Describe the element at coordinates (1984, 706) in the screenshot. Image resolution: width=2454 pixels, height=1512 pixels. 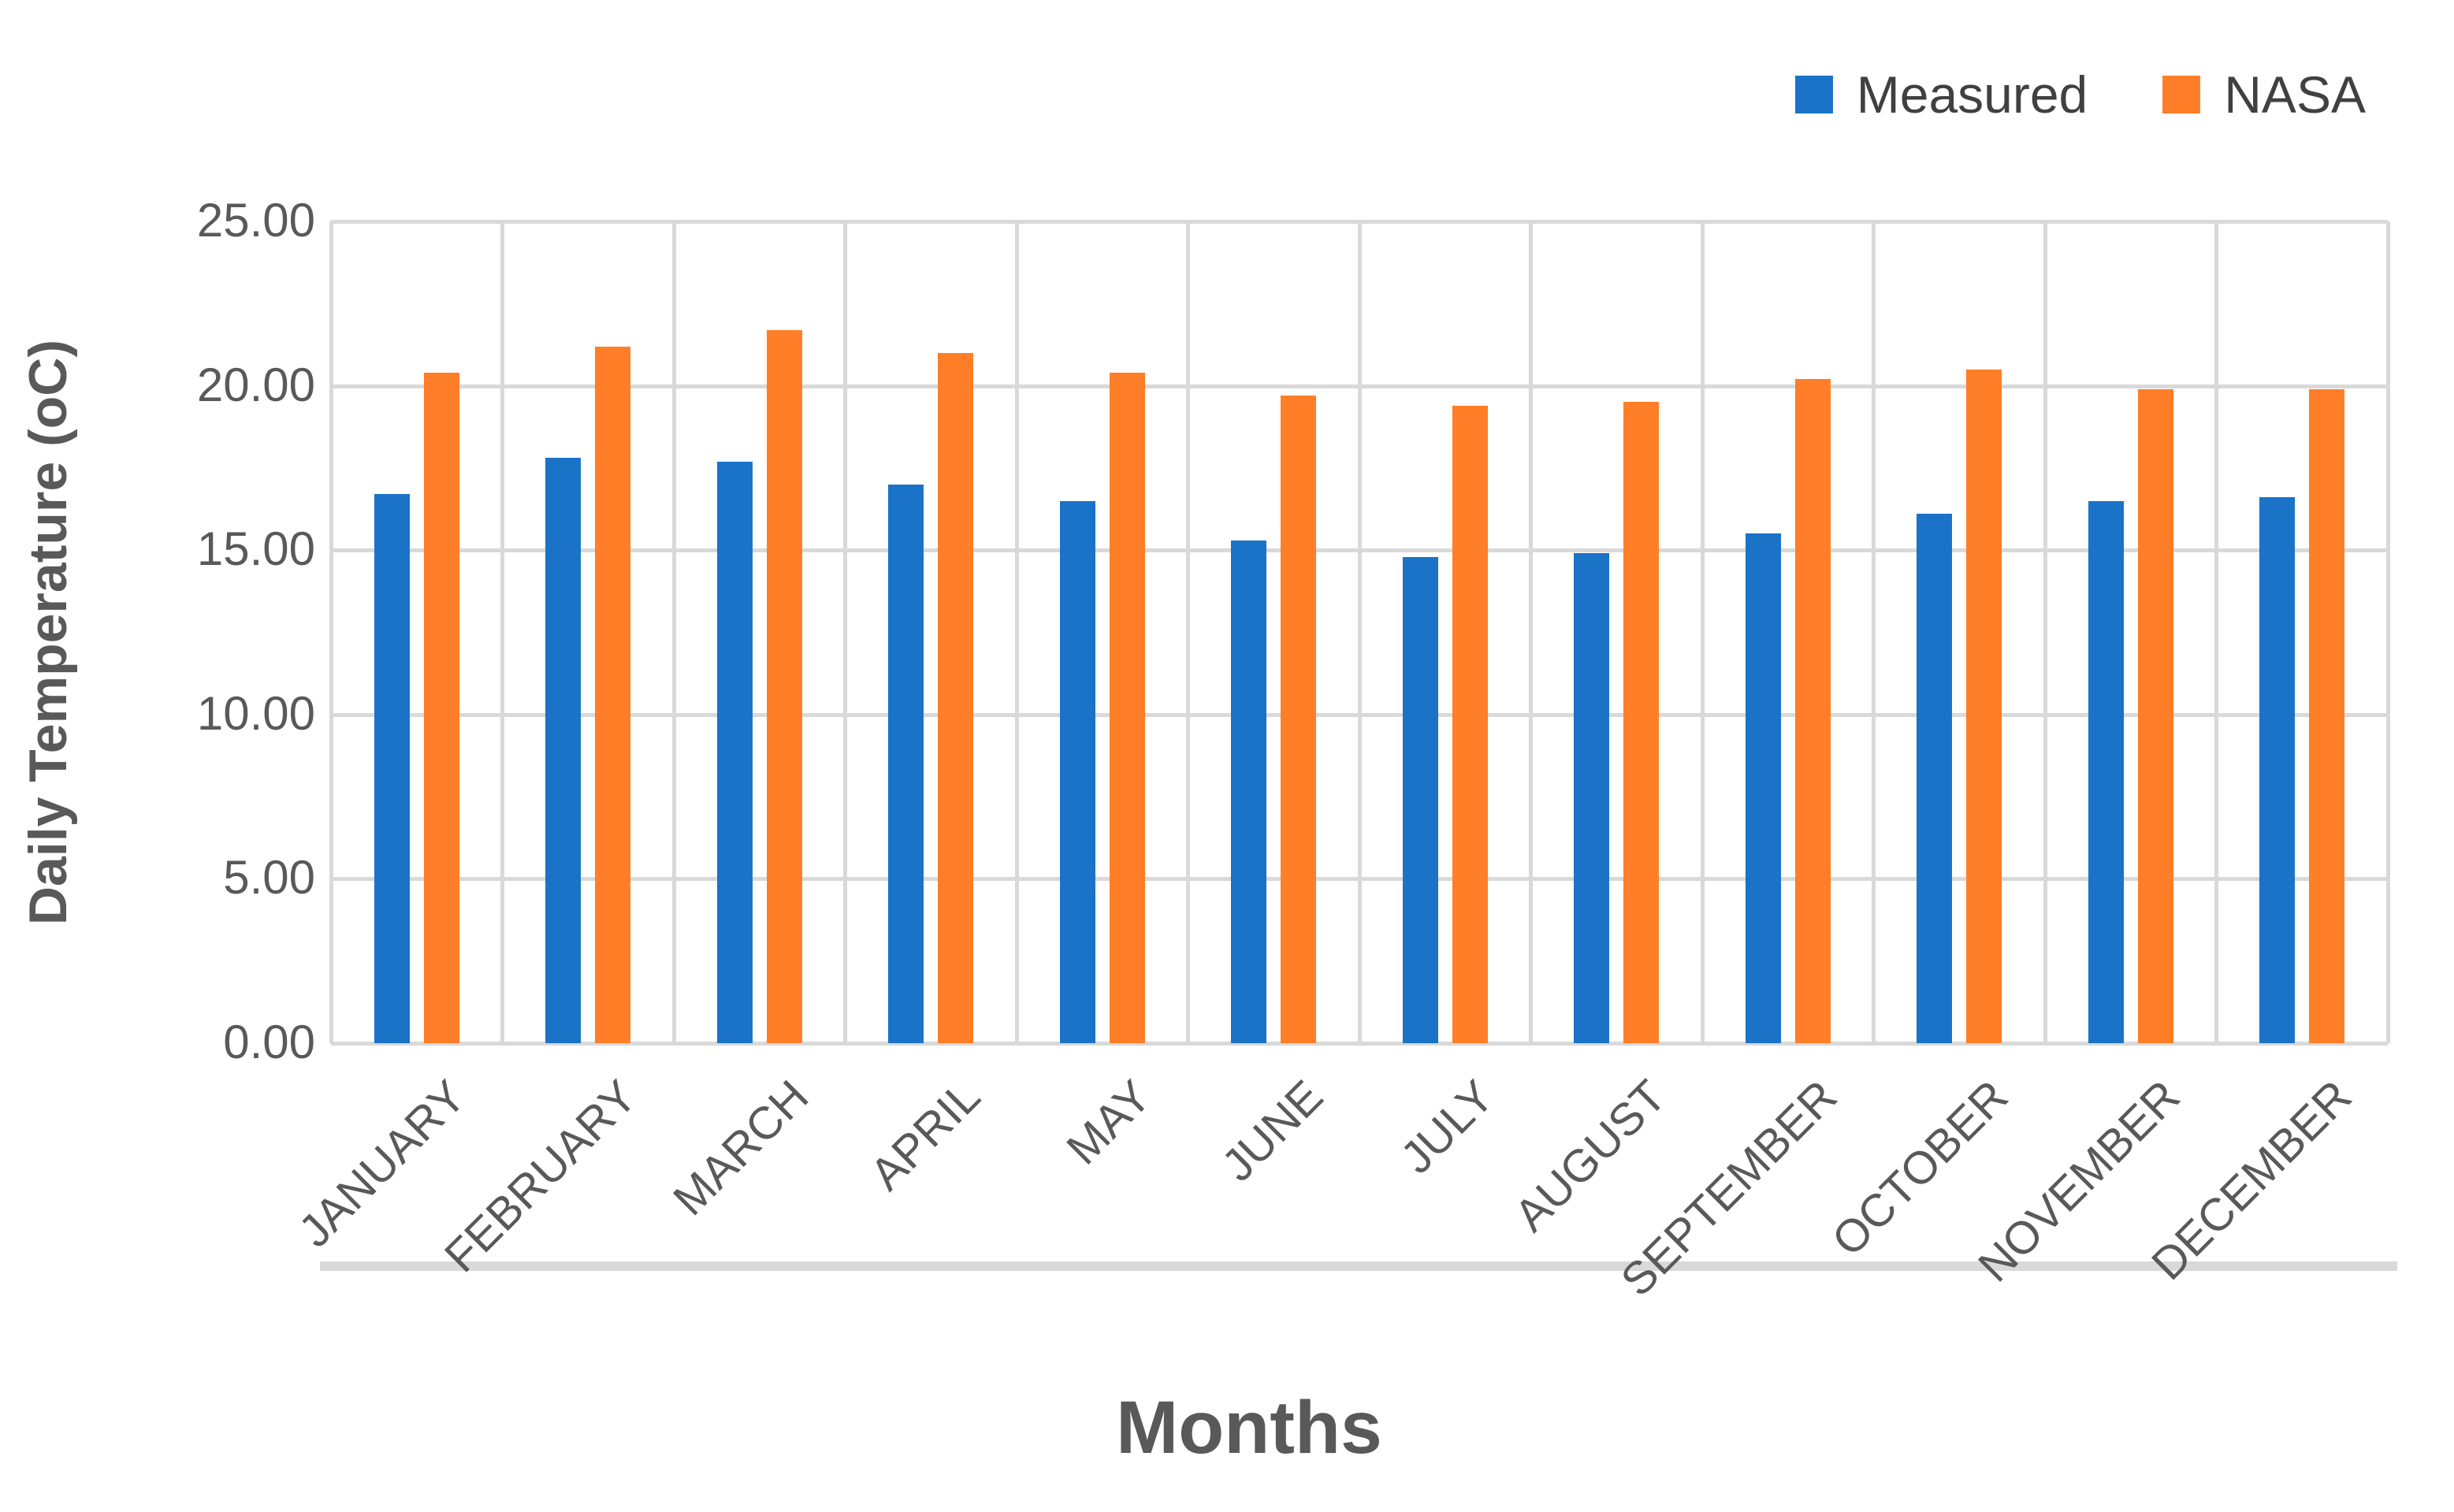
I see `bar-nasa-october` at that location.